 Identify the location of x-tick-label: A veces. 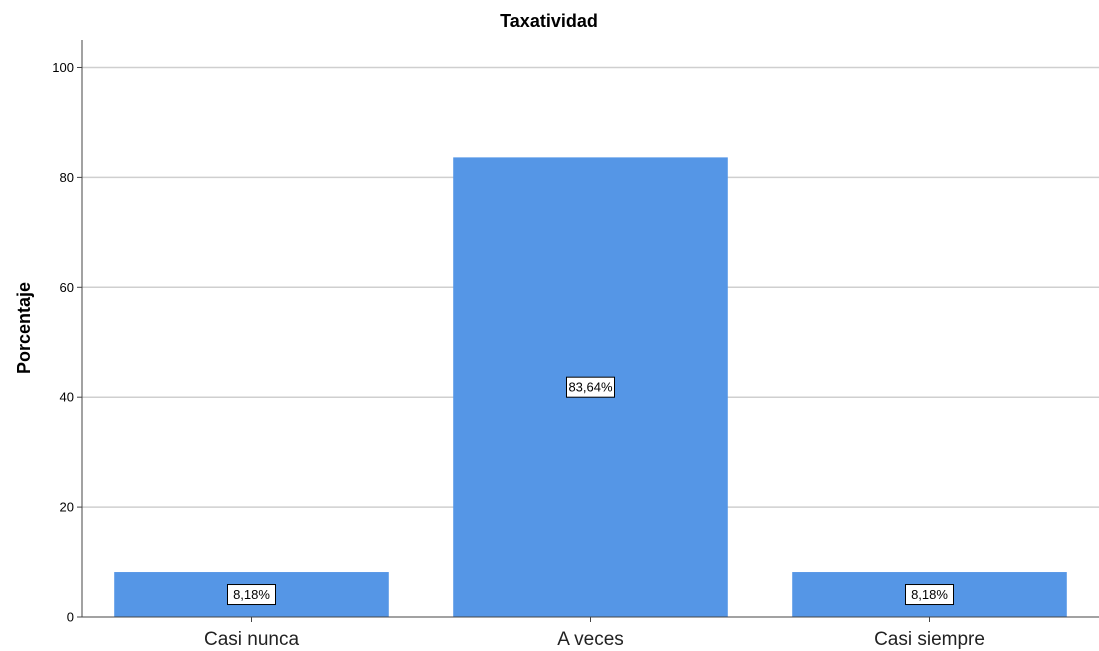
(590, 639).